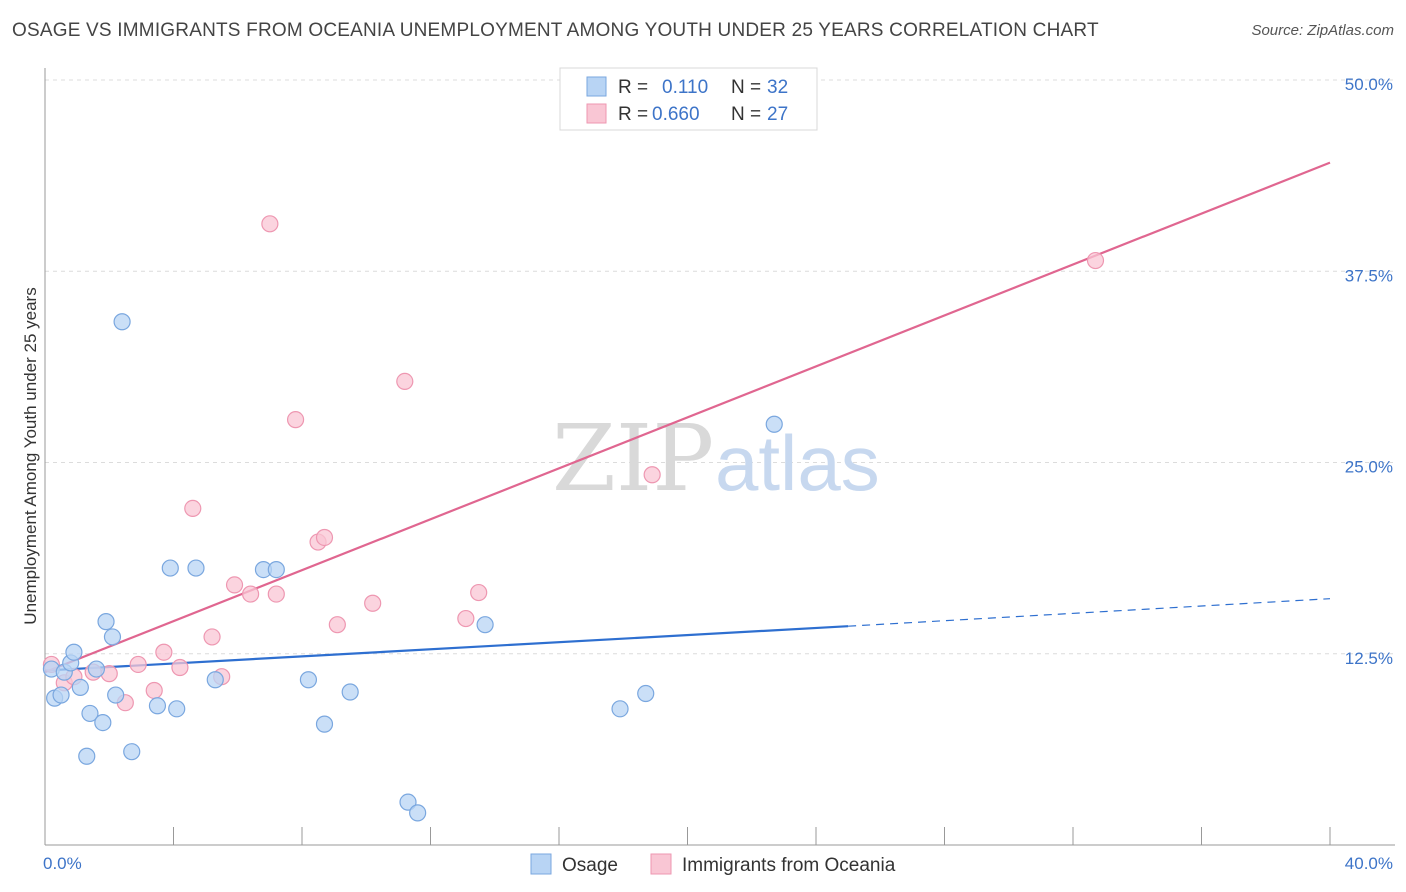  Describe the element at coordinates (1369, 658) in the screenshot. I see `y-tick-label: 12.5%` at that location.